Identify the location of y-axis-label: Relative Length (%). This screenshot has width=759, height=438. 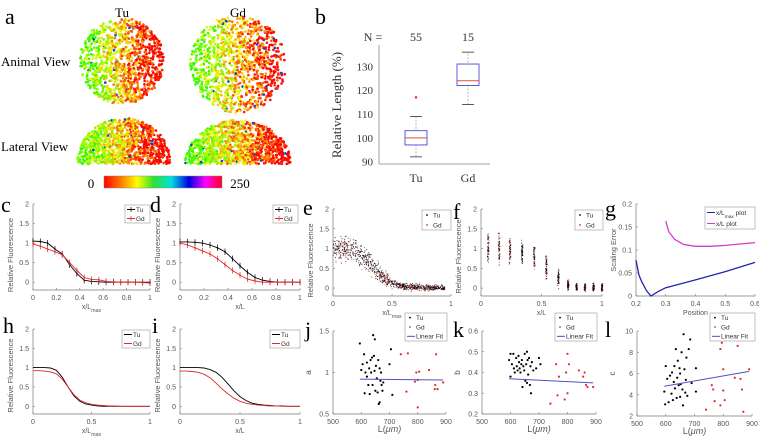
(336, 105).